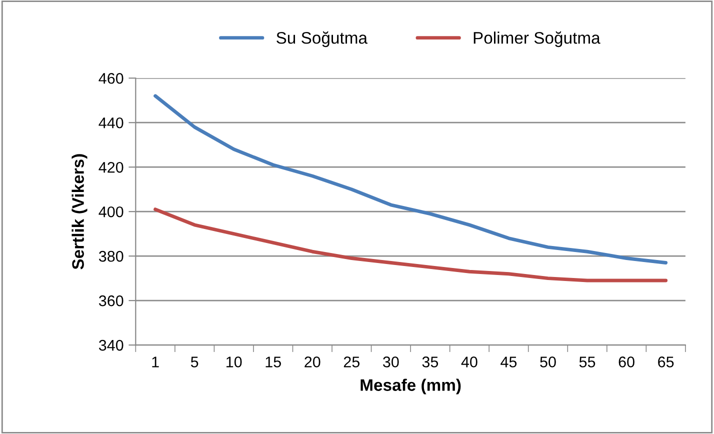  What do you see at coordinates (666, 362) in the screenshot?
I see `x-tick-label: 65` at bounding box center [666, 362].